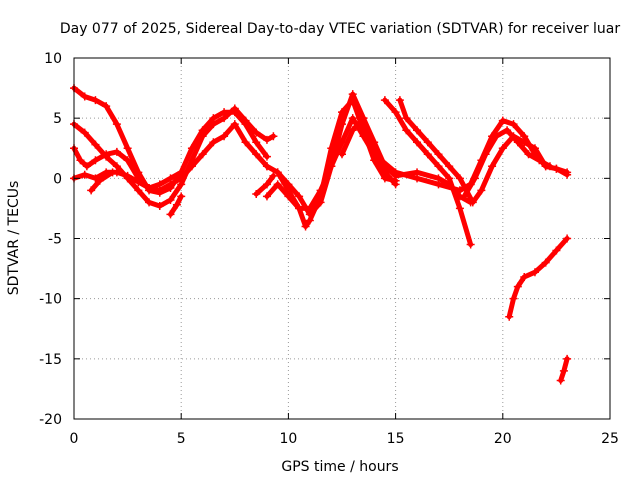 The height and width of the screenshot is (480, 640). I want to click on series-trace-d, so click(128, 180).